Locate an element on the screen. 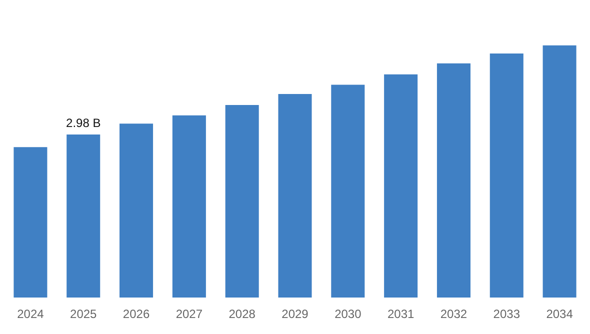 This screenshot has width=590, height=334. data-label: 2.98 B is located at coordinates (83, 123).